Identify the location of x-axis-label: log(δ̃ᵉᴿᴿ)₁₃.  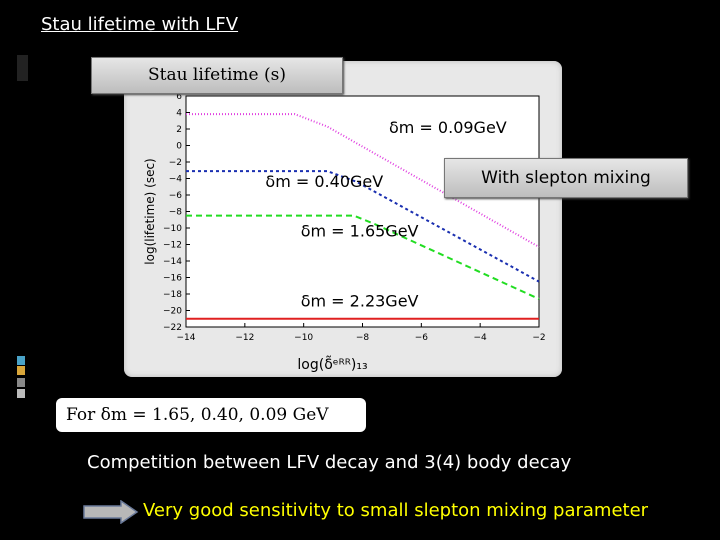
(332, 364).